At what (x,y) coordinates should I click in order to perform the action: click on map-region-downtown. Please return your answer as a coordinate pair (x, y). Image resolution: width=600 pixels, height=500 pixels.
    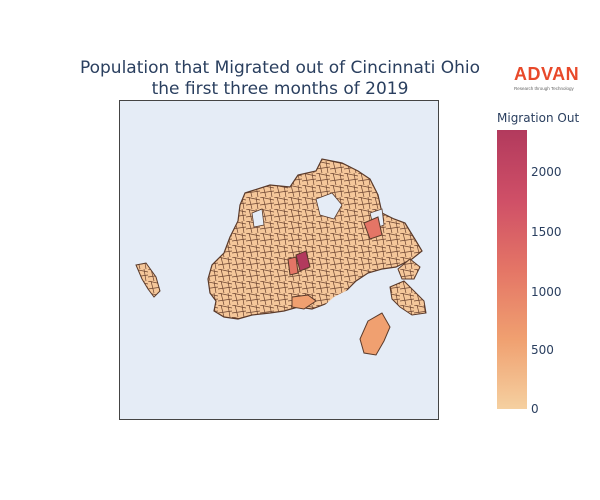
    Looking at the image, I should click on (303, 261).